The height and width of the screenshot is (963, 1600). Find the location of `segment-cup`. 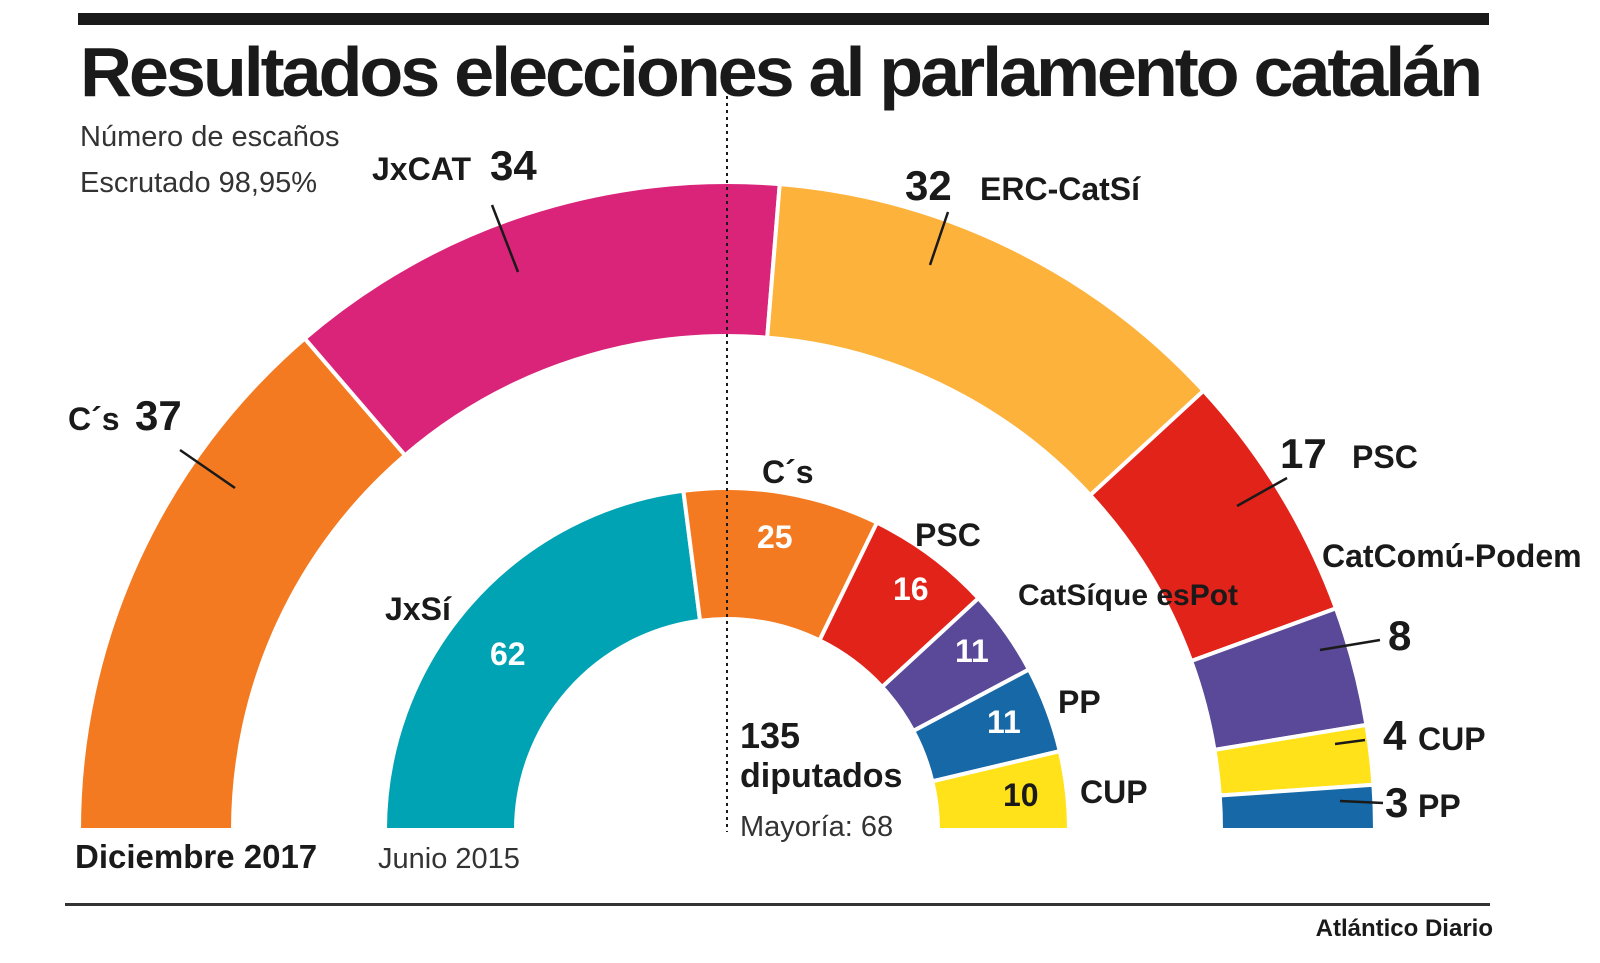

segment-cup is located at coordinates (1000, 790).